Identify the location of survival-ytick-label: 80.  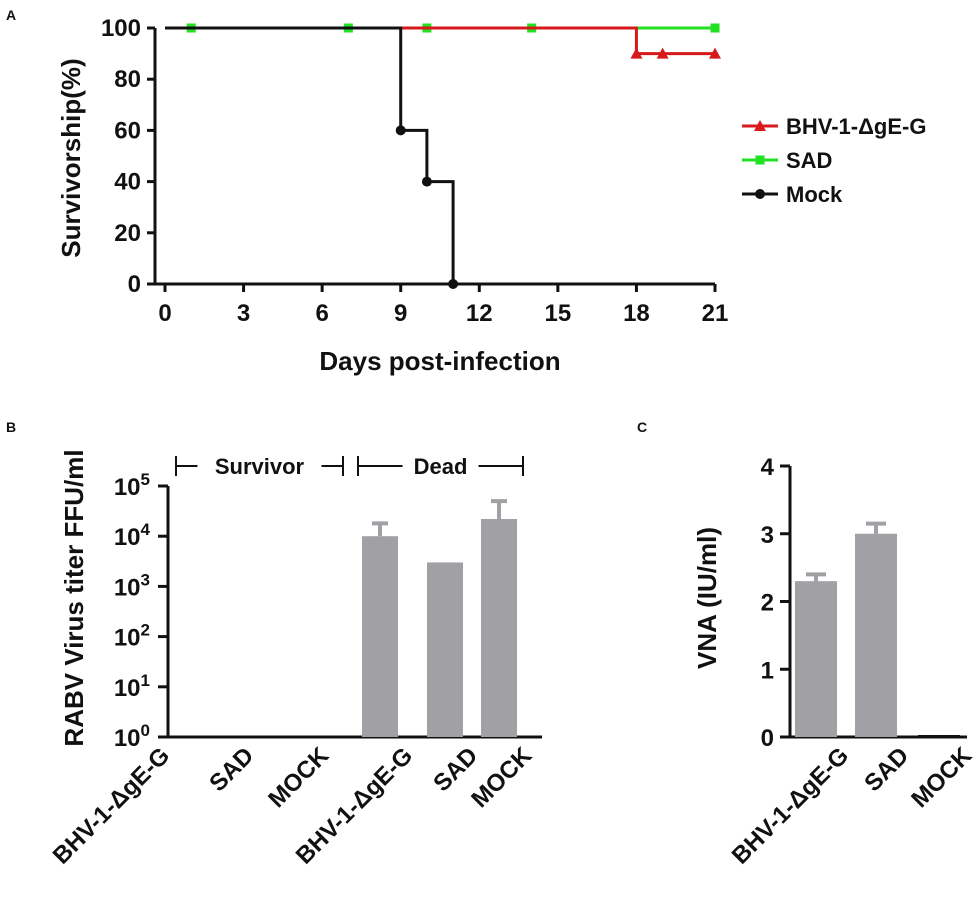
(127, 79).